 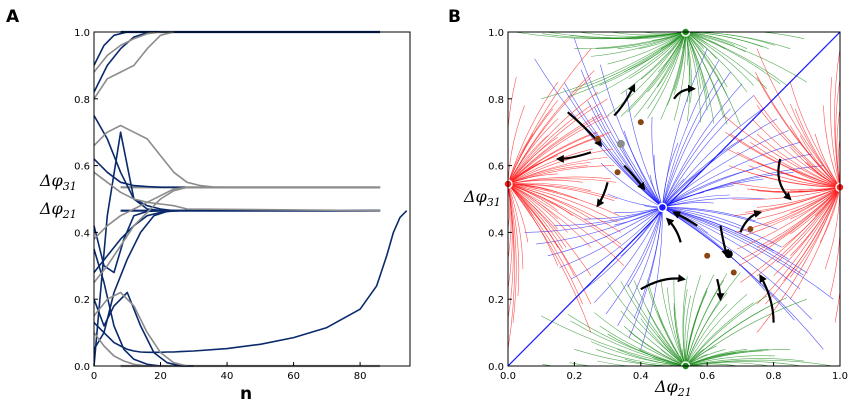 I want to click on panel-a-x-tick-label: 60, so click(x=293, y=376).